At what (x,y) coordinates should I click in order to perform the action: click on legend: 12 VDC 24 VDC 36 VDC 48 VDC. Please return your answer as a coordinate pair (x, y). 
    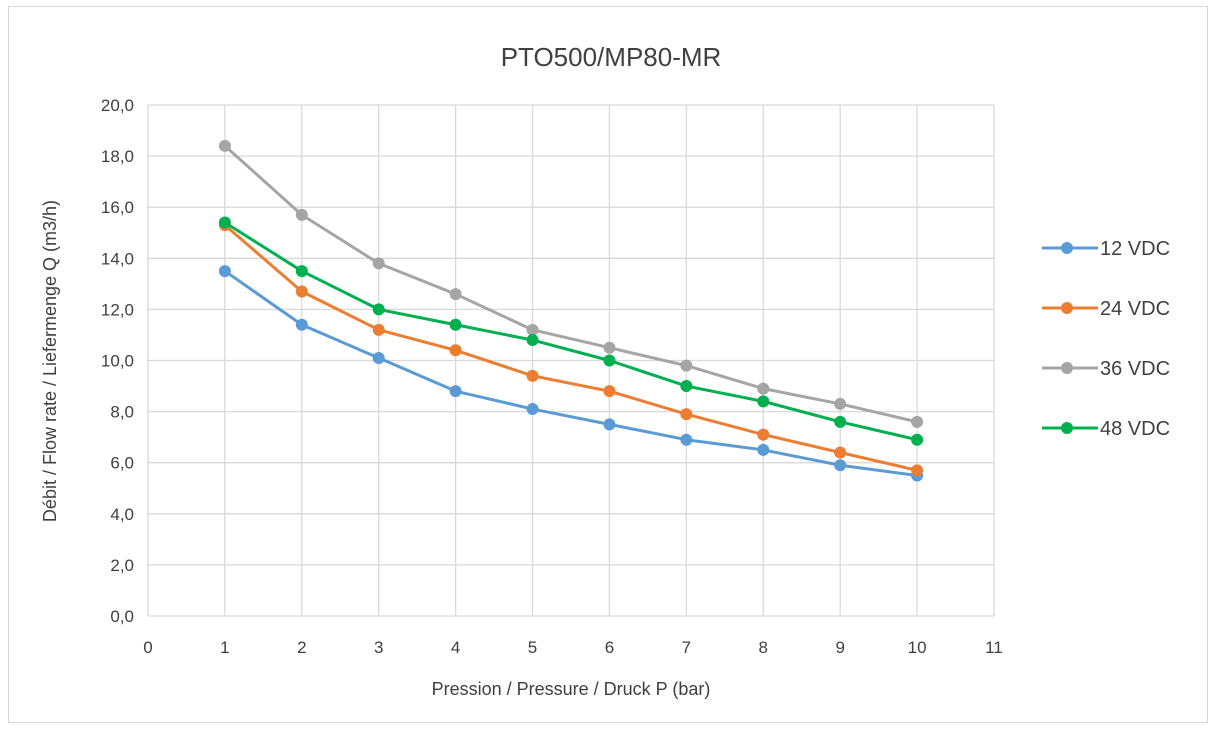
    Looking at the image, I should click on (1106, 339).